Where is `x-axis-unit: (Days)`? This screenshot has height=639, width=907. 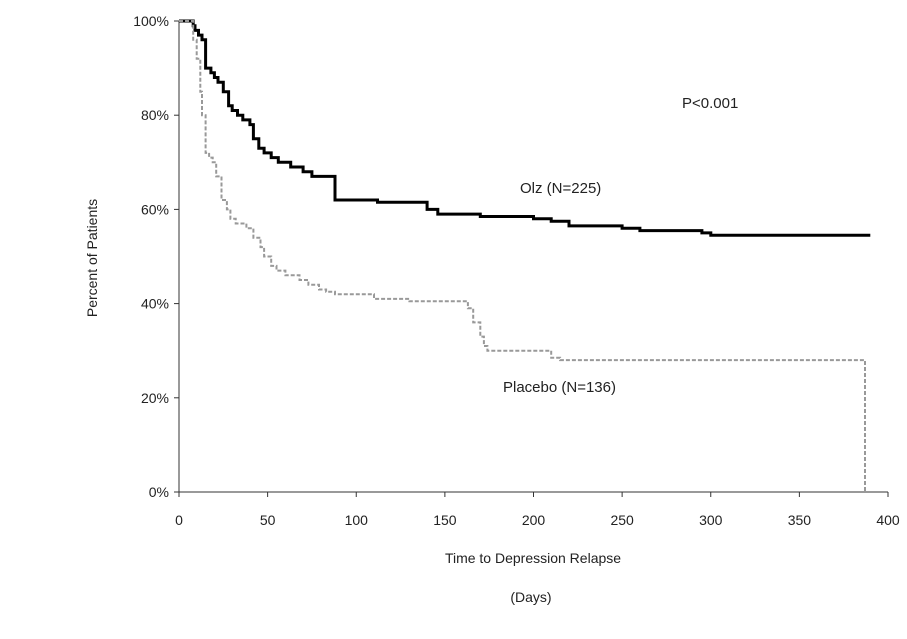
x-axis-unit: (Days) is located at coordinates (530, 597).